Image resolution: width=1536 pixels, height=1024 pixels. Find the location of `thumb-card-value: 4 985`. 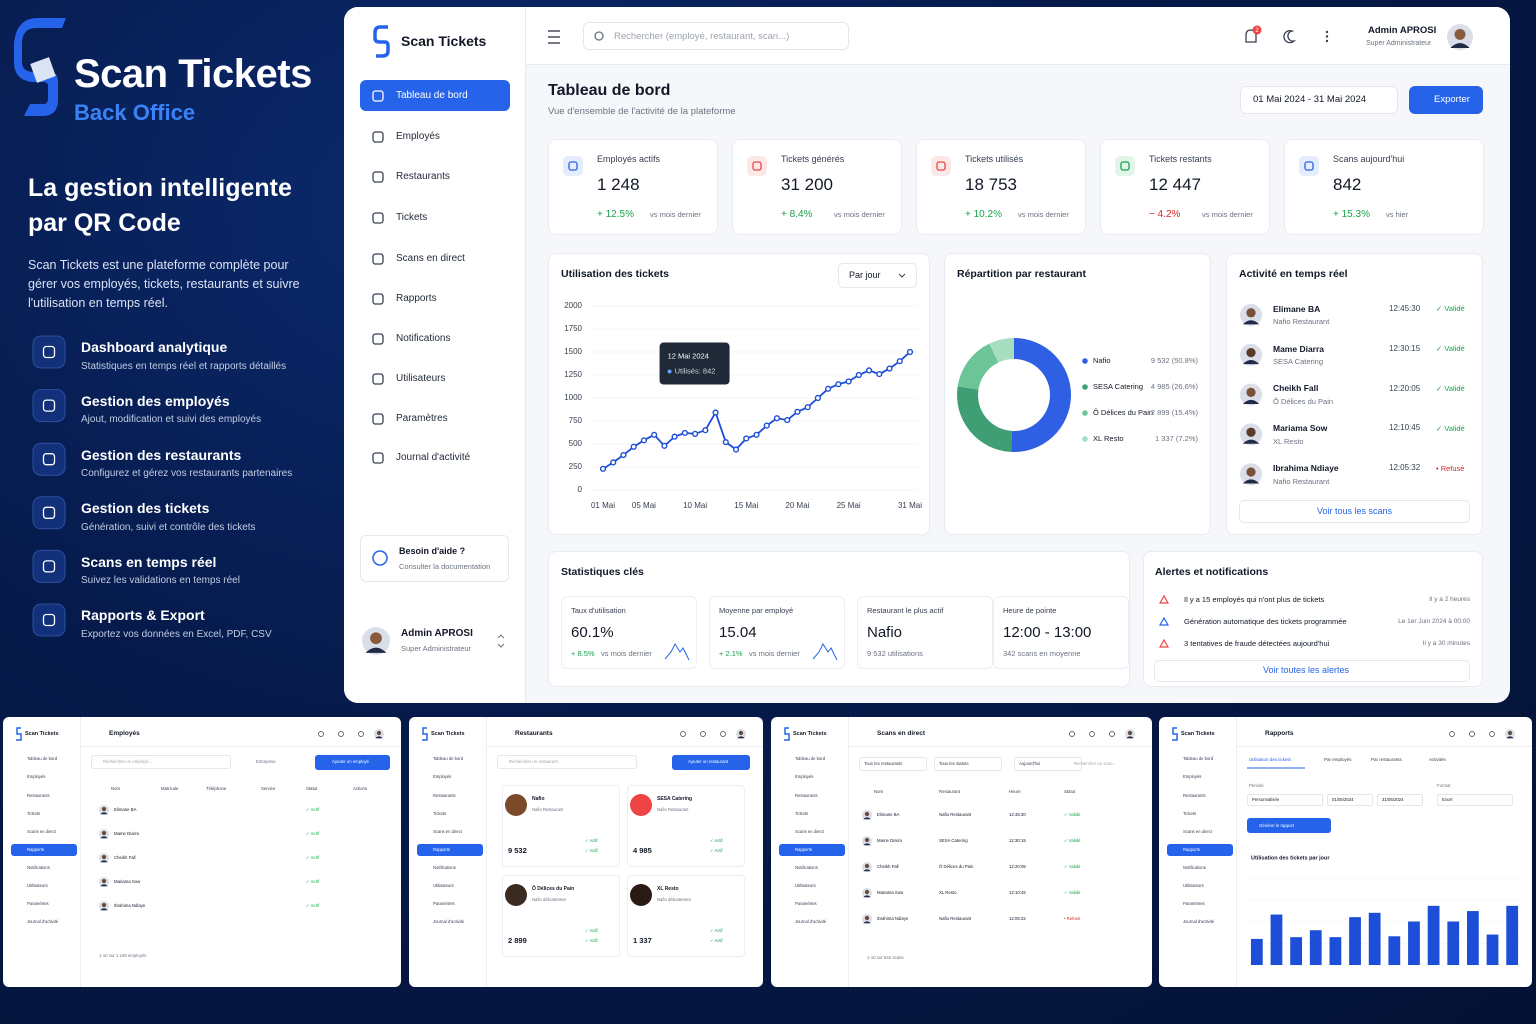

thumb-card-value: 4 985 is located at coordinates (642, 851).